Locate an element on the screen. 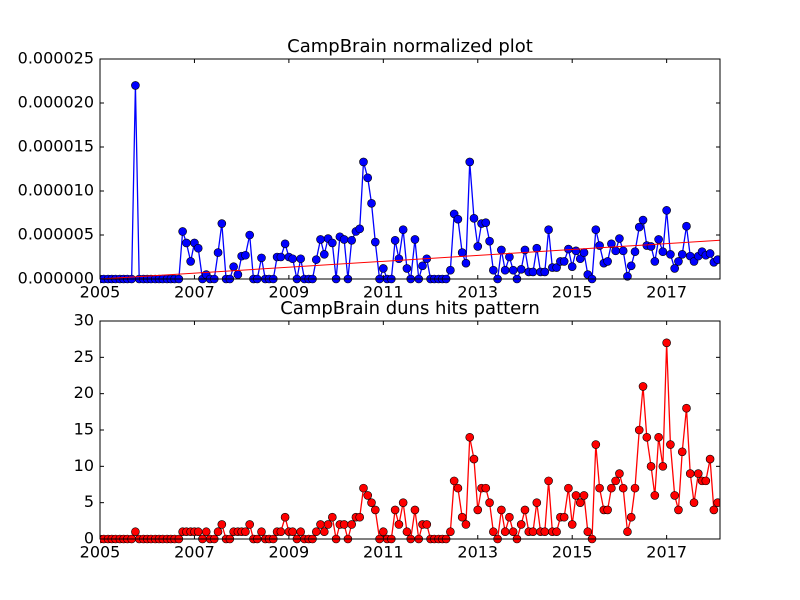  y-tick-label: 5 is located at coordinates (89, 501).